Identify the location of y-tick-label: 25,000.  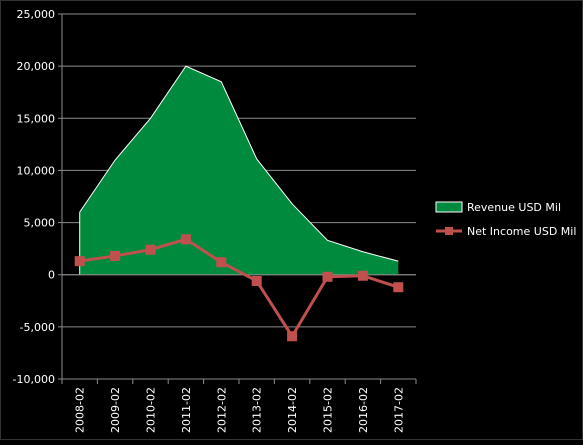
(36, 14).